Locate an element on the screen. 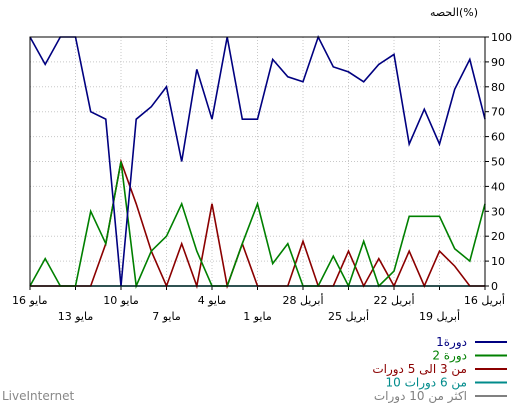 The image size is (520, 405). y-tick-label: 60 is located at coordinates (498, 137).